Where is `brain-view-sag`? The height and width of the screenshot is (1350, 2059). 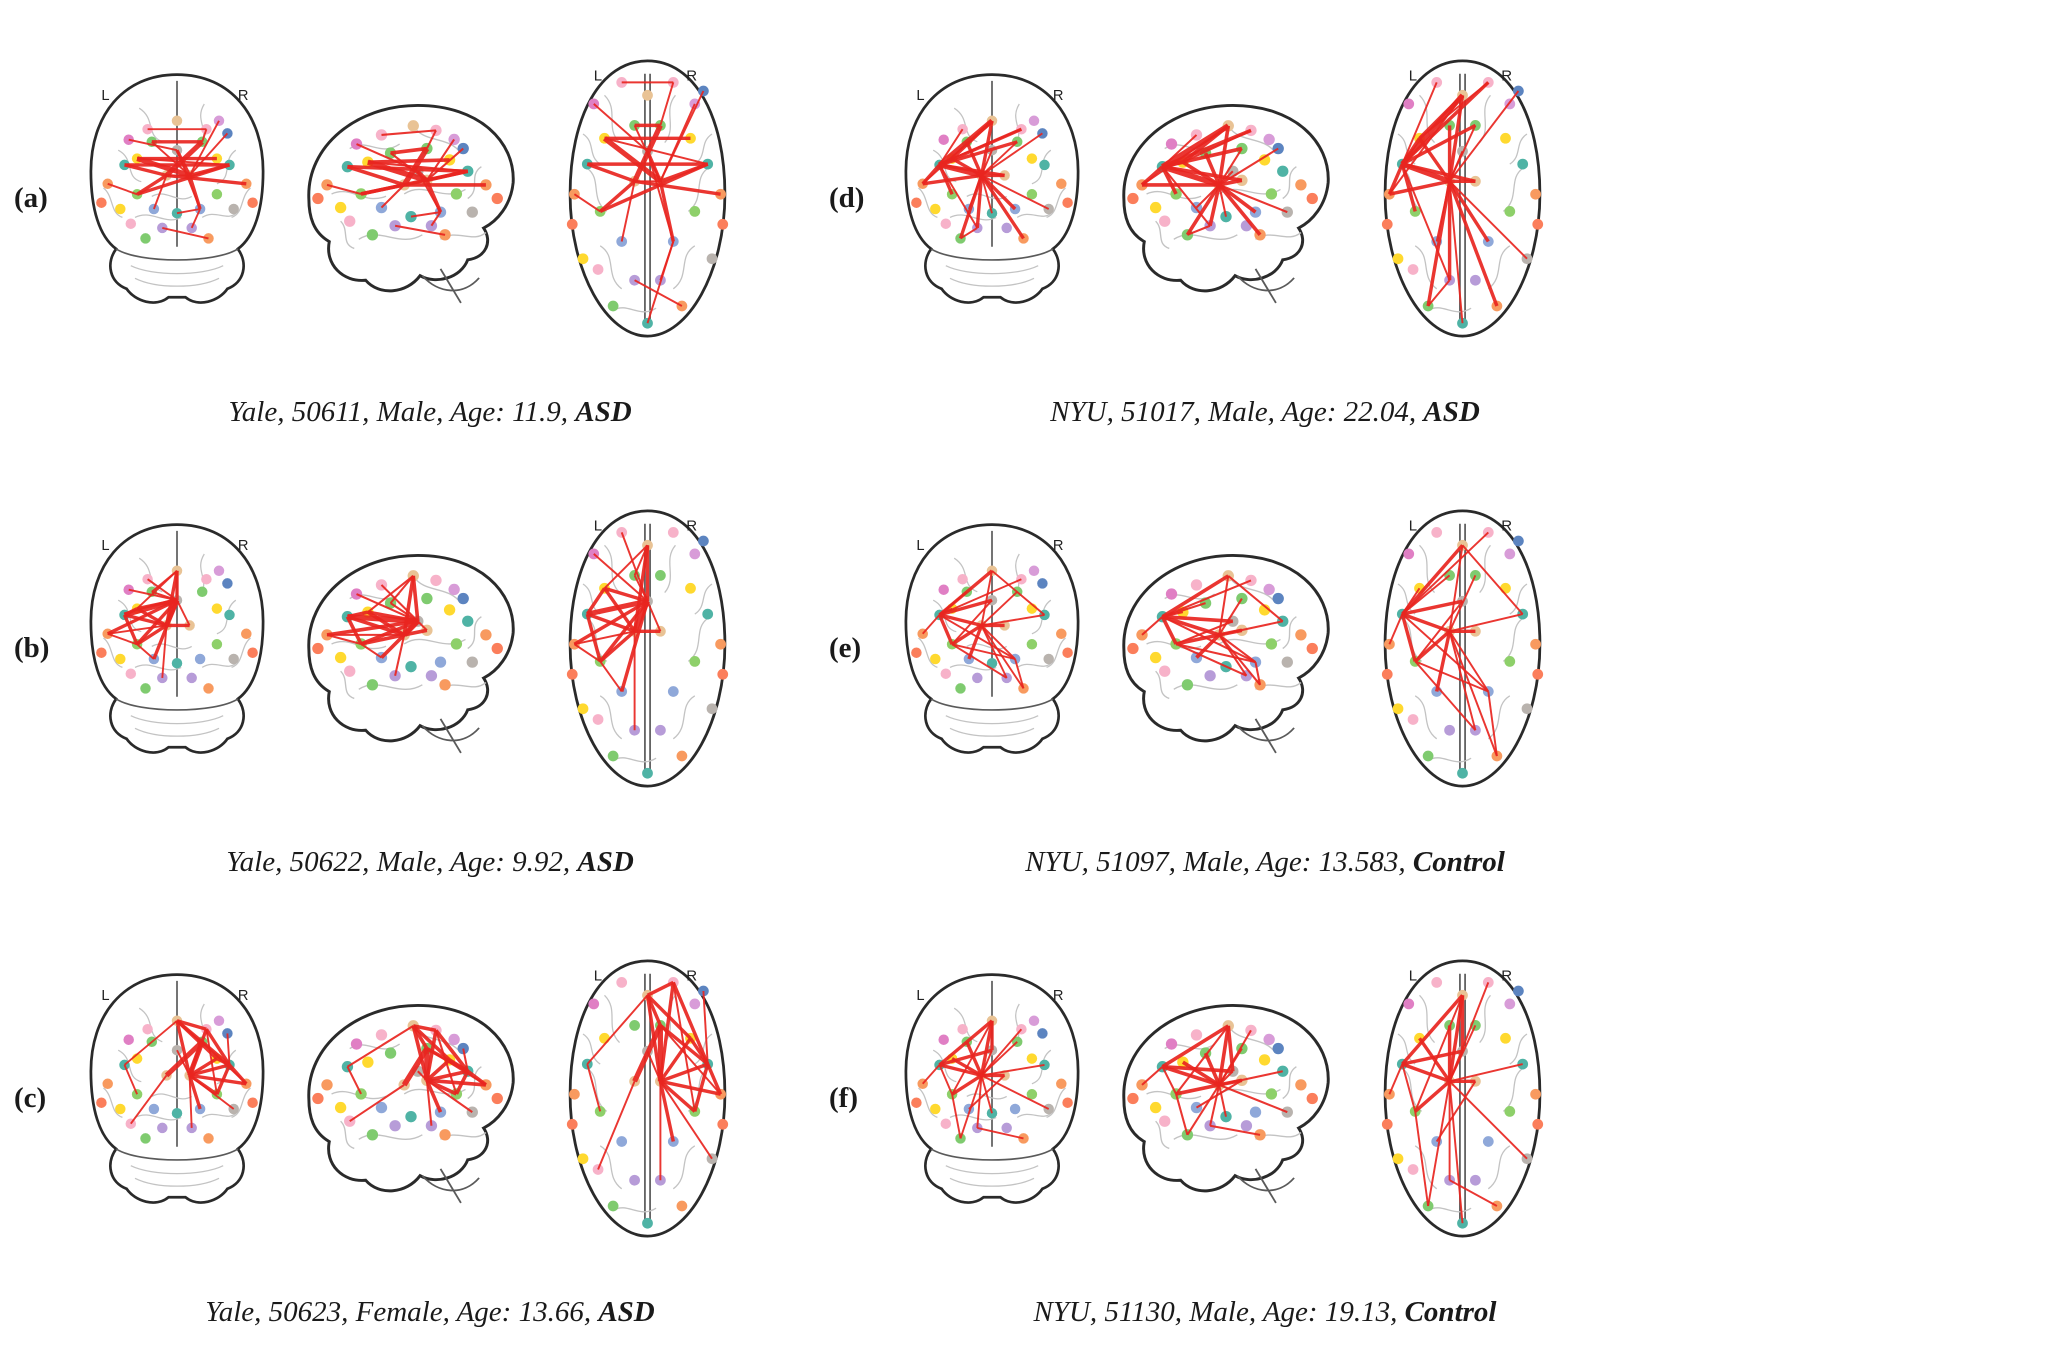 brain-view-sag is located at coordinates (411, 203).